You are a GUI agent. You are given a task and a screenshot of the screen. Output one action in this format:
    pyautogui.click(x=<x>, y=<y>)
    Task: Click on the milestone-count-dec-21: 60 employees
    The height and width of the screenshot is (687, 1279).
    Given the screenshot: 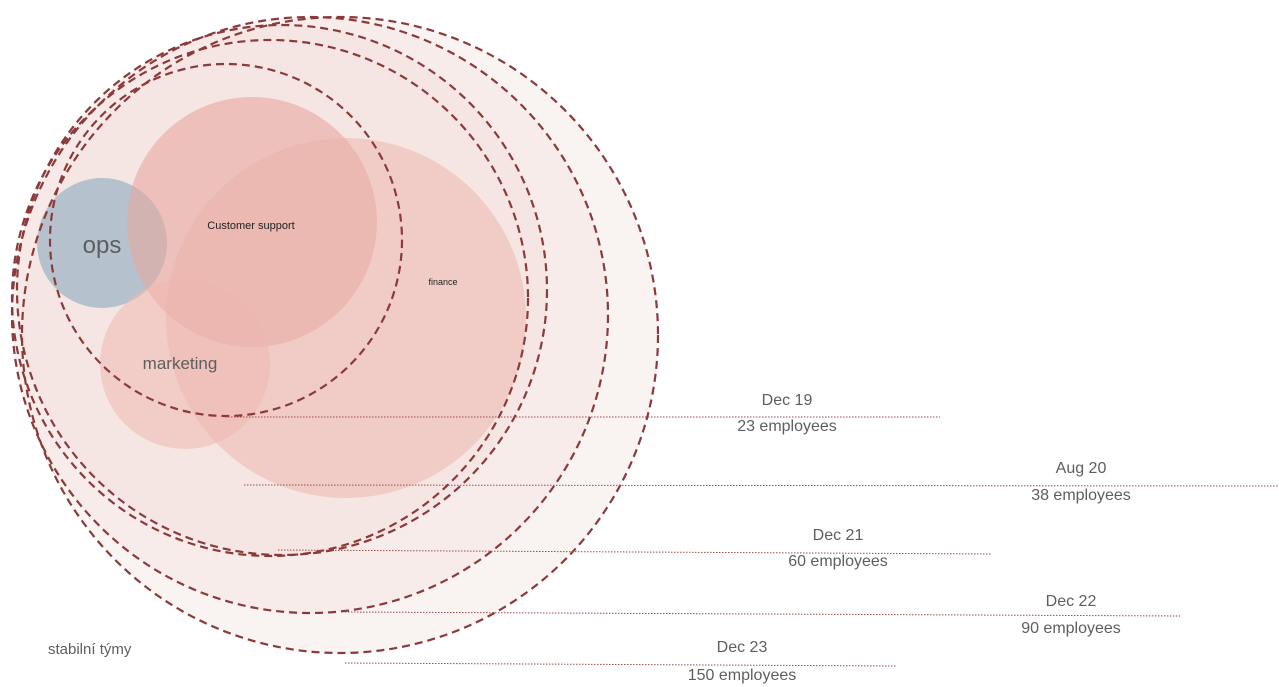 What is the action you would take?
    pyautogui.click(x=838, y=561)
    